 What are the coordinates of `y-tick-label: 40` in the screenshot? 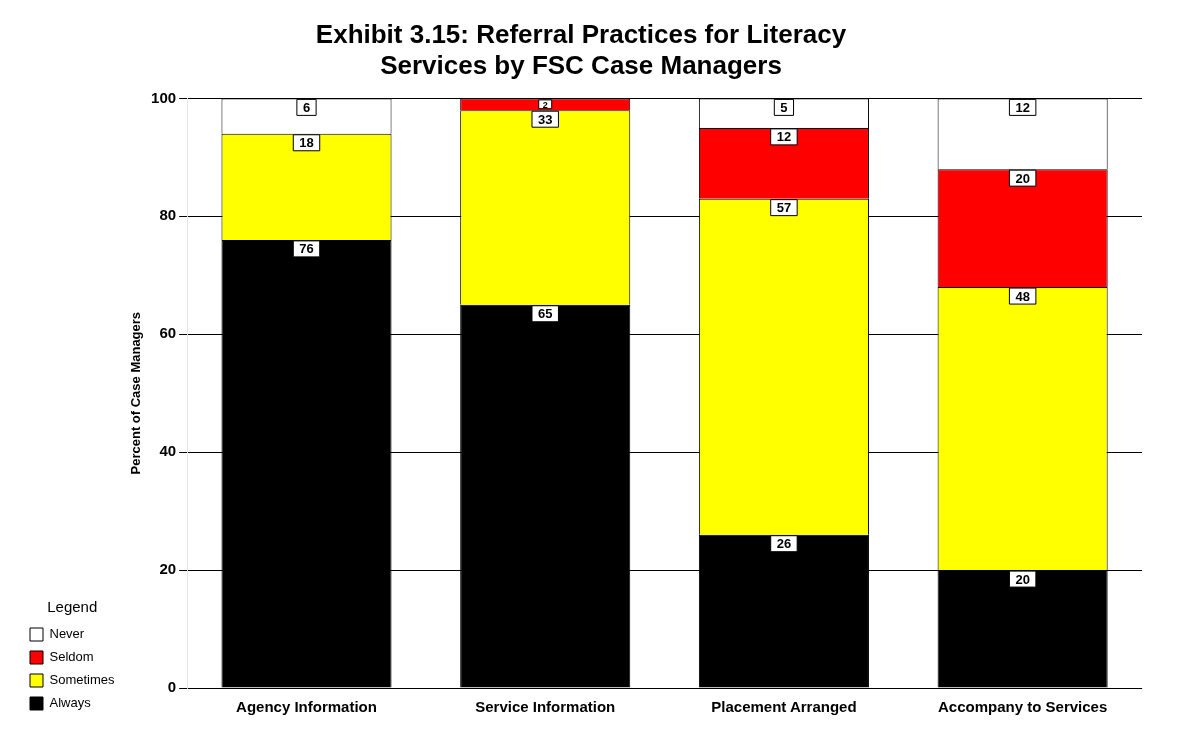 It's located at (168, 451).